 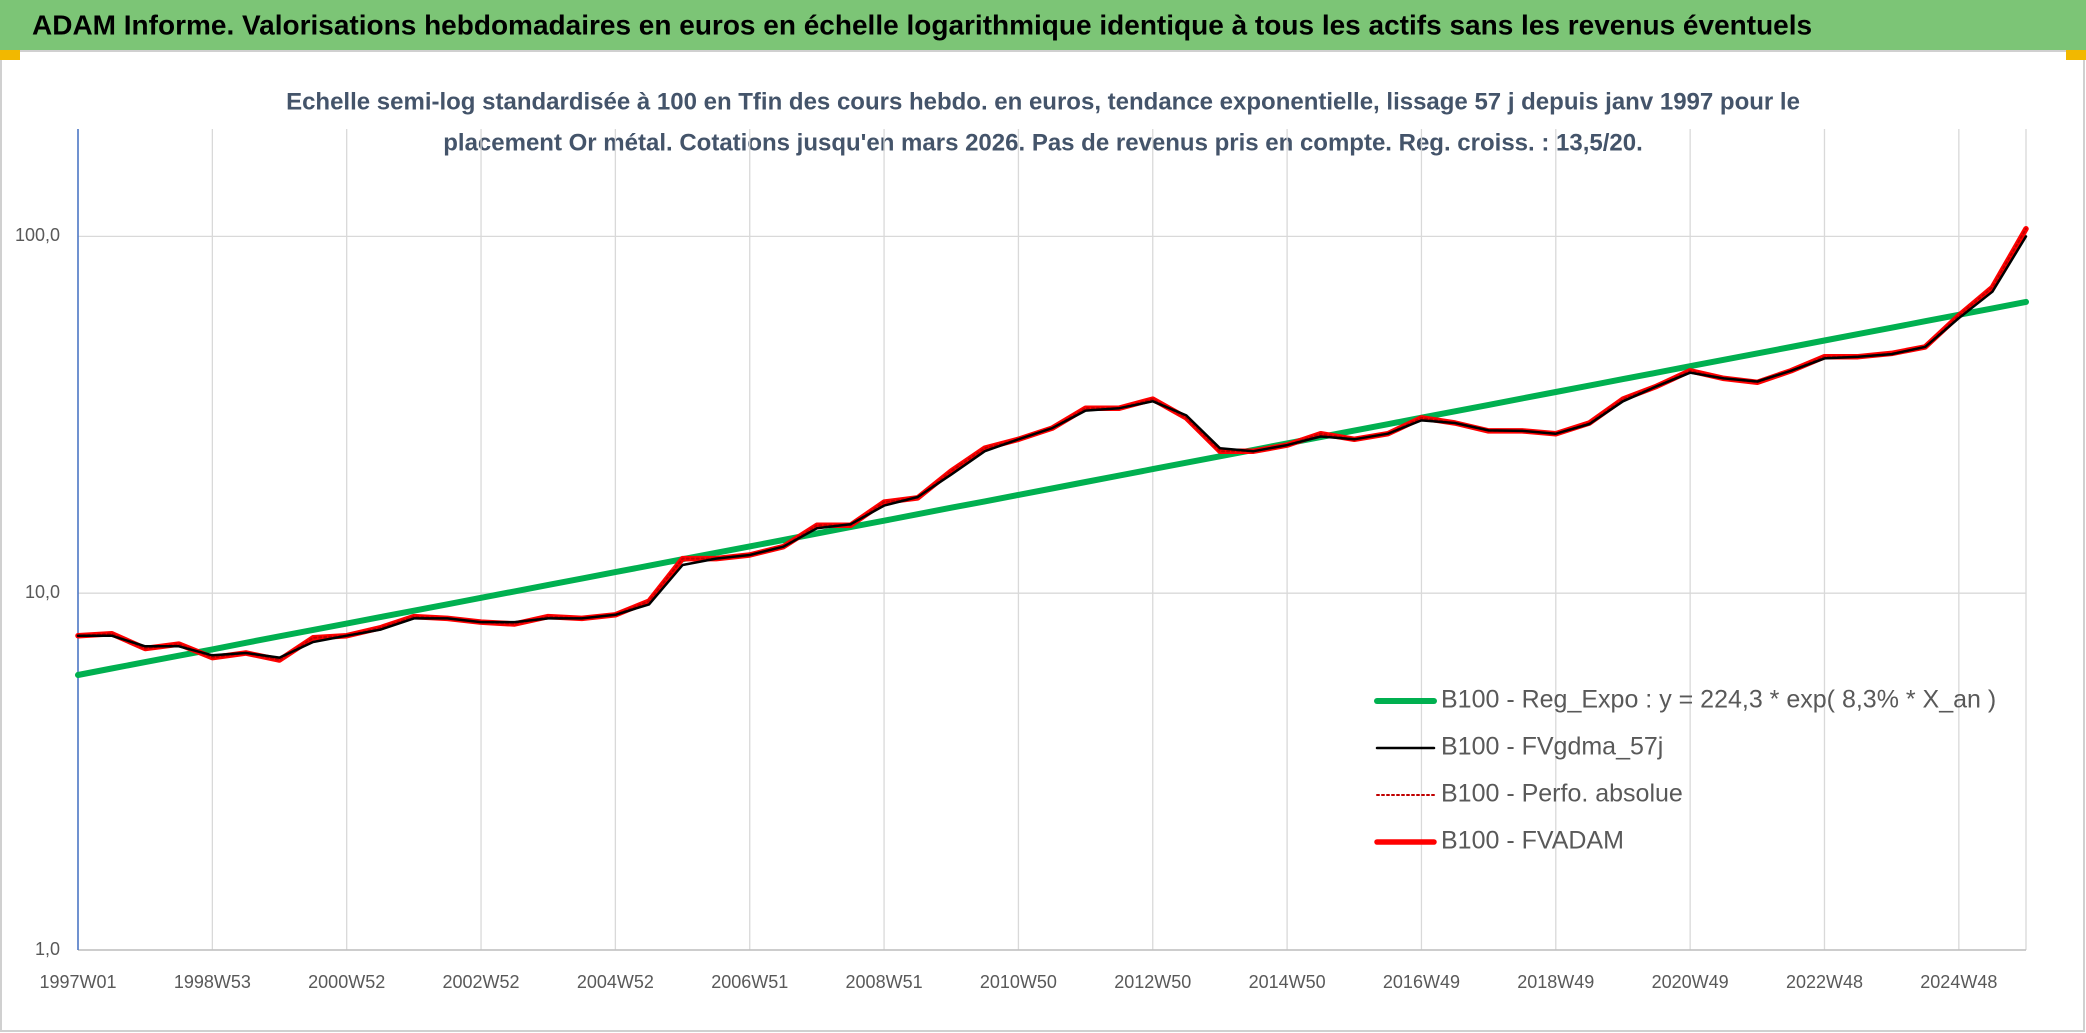 I want to click on y-tick-label: 10,0, so click(x=42, y=592).